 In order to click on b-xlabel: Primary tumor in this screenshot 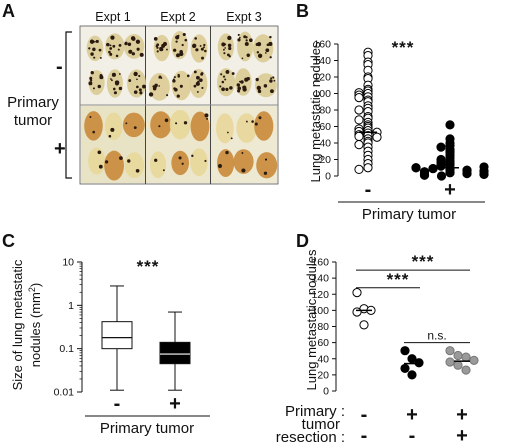, I will do `click(409, 214)`.